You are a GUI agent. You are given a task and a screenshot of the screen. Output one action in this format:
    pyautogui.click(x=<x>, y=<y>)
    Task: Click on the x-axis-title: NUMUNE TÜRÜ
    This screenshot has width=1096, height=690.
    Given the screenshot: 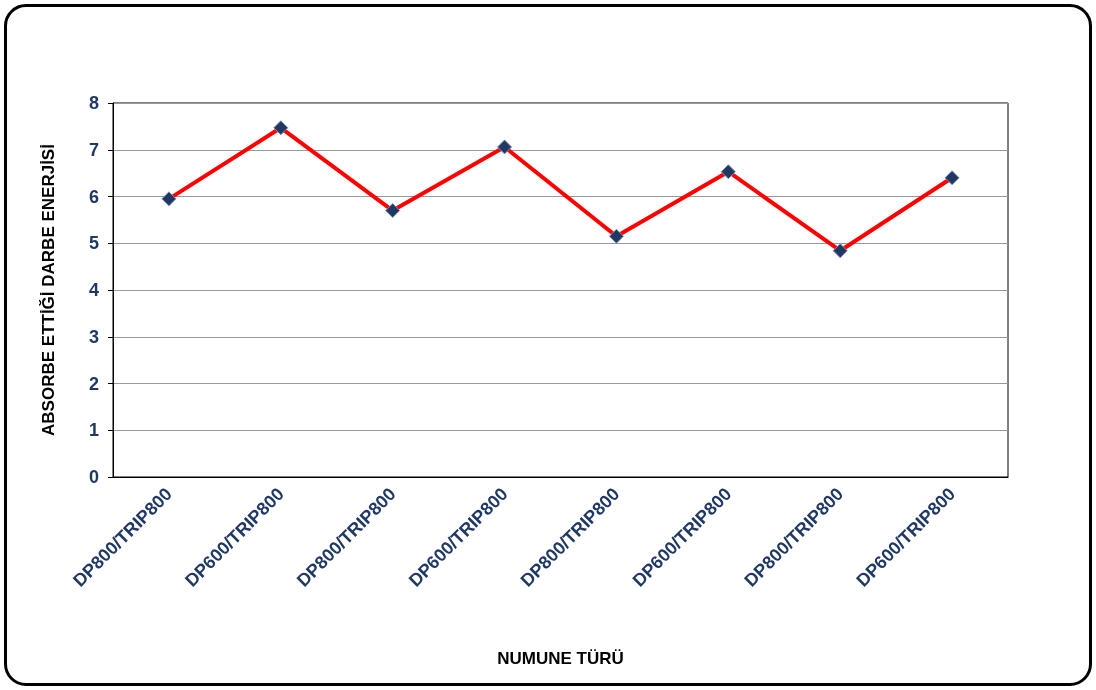 What is the action you would take?
    pyautogui.click(x=560, y=658)
    